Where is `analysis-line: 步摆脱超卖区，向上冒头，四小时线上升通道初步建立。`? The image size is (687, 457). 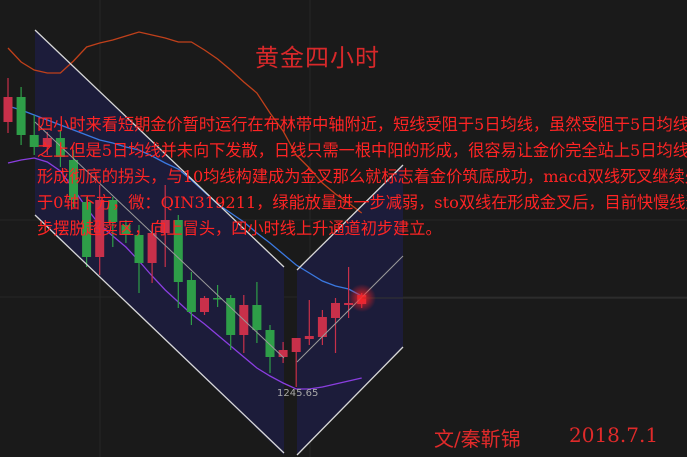 analysis-line: 步摆脱超卖区，向上冒头，四小时线上升通道初步建立。 is located at coordinates (239, 228).